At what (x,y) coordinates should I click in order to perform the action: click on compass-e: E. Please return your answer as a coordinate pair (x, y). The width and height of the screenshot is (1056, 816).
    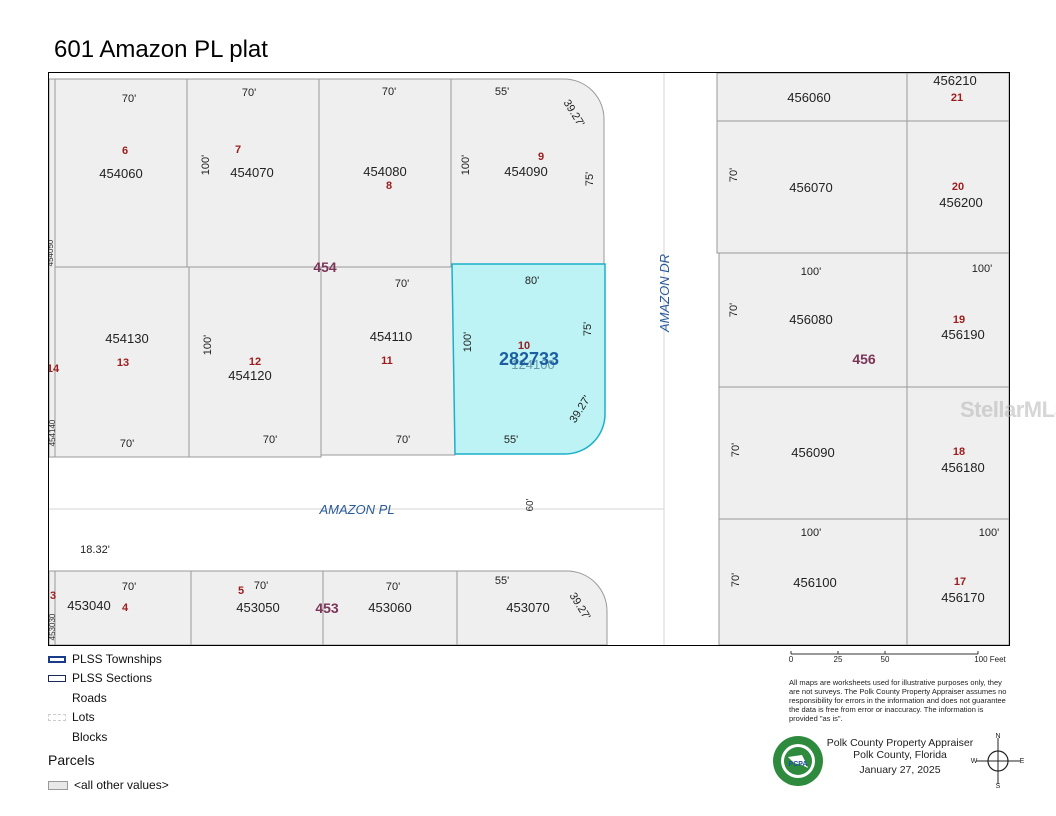
    Looking at the image, I should click on (1022, 761).